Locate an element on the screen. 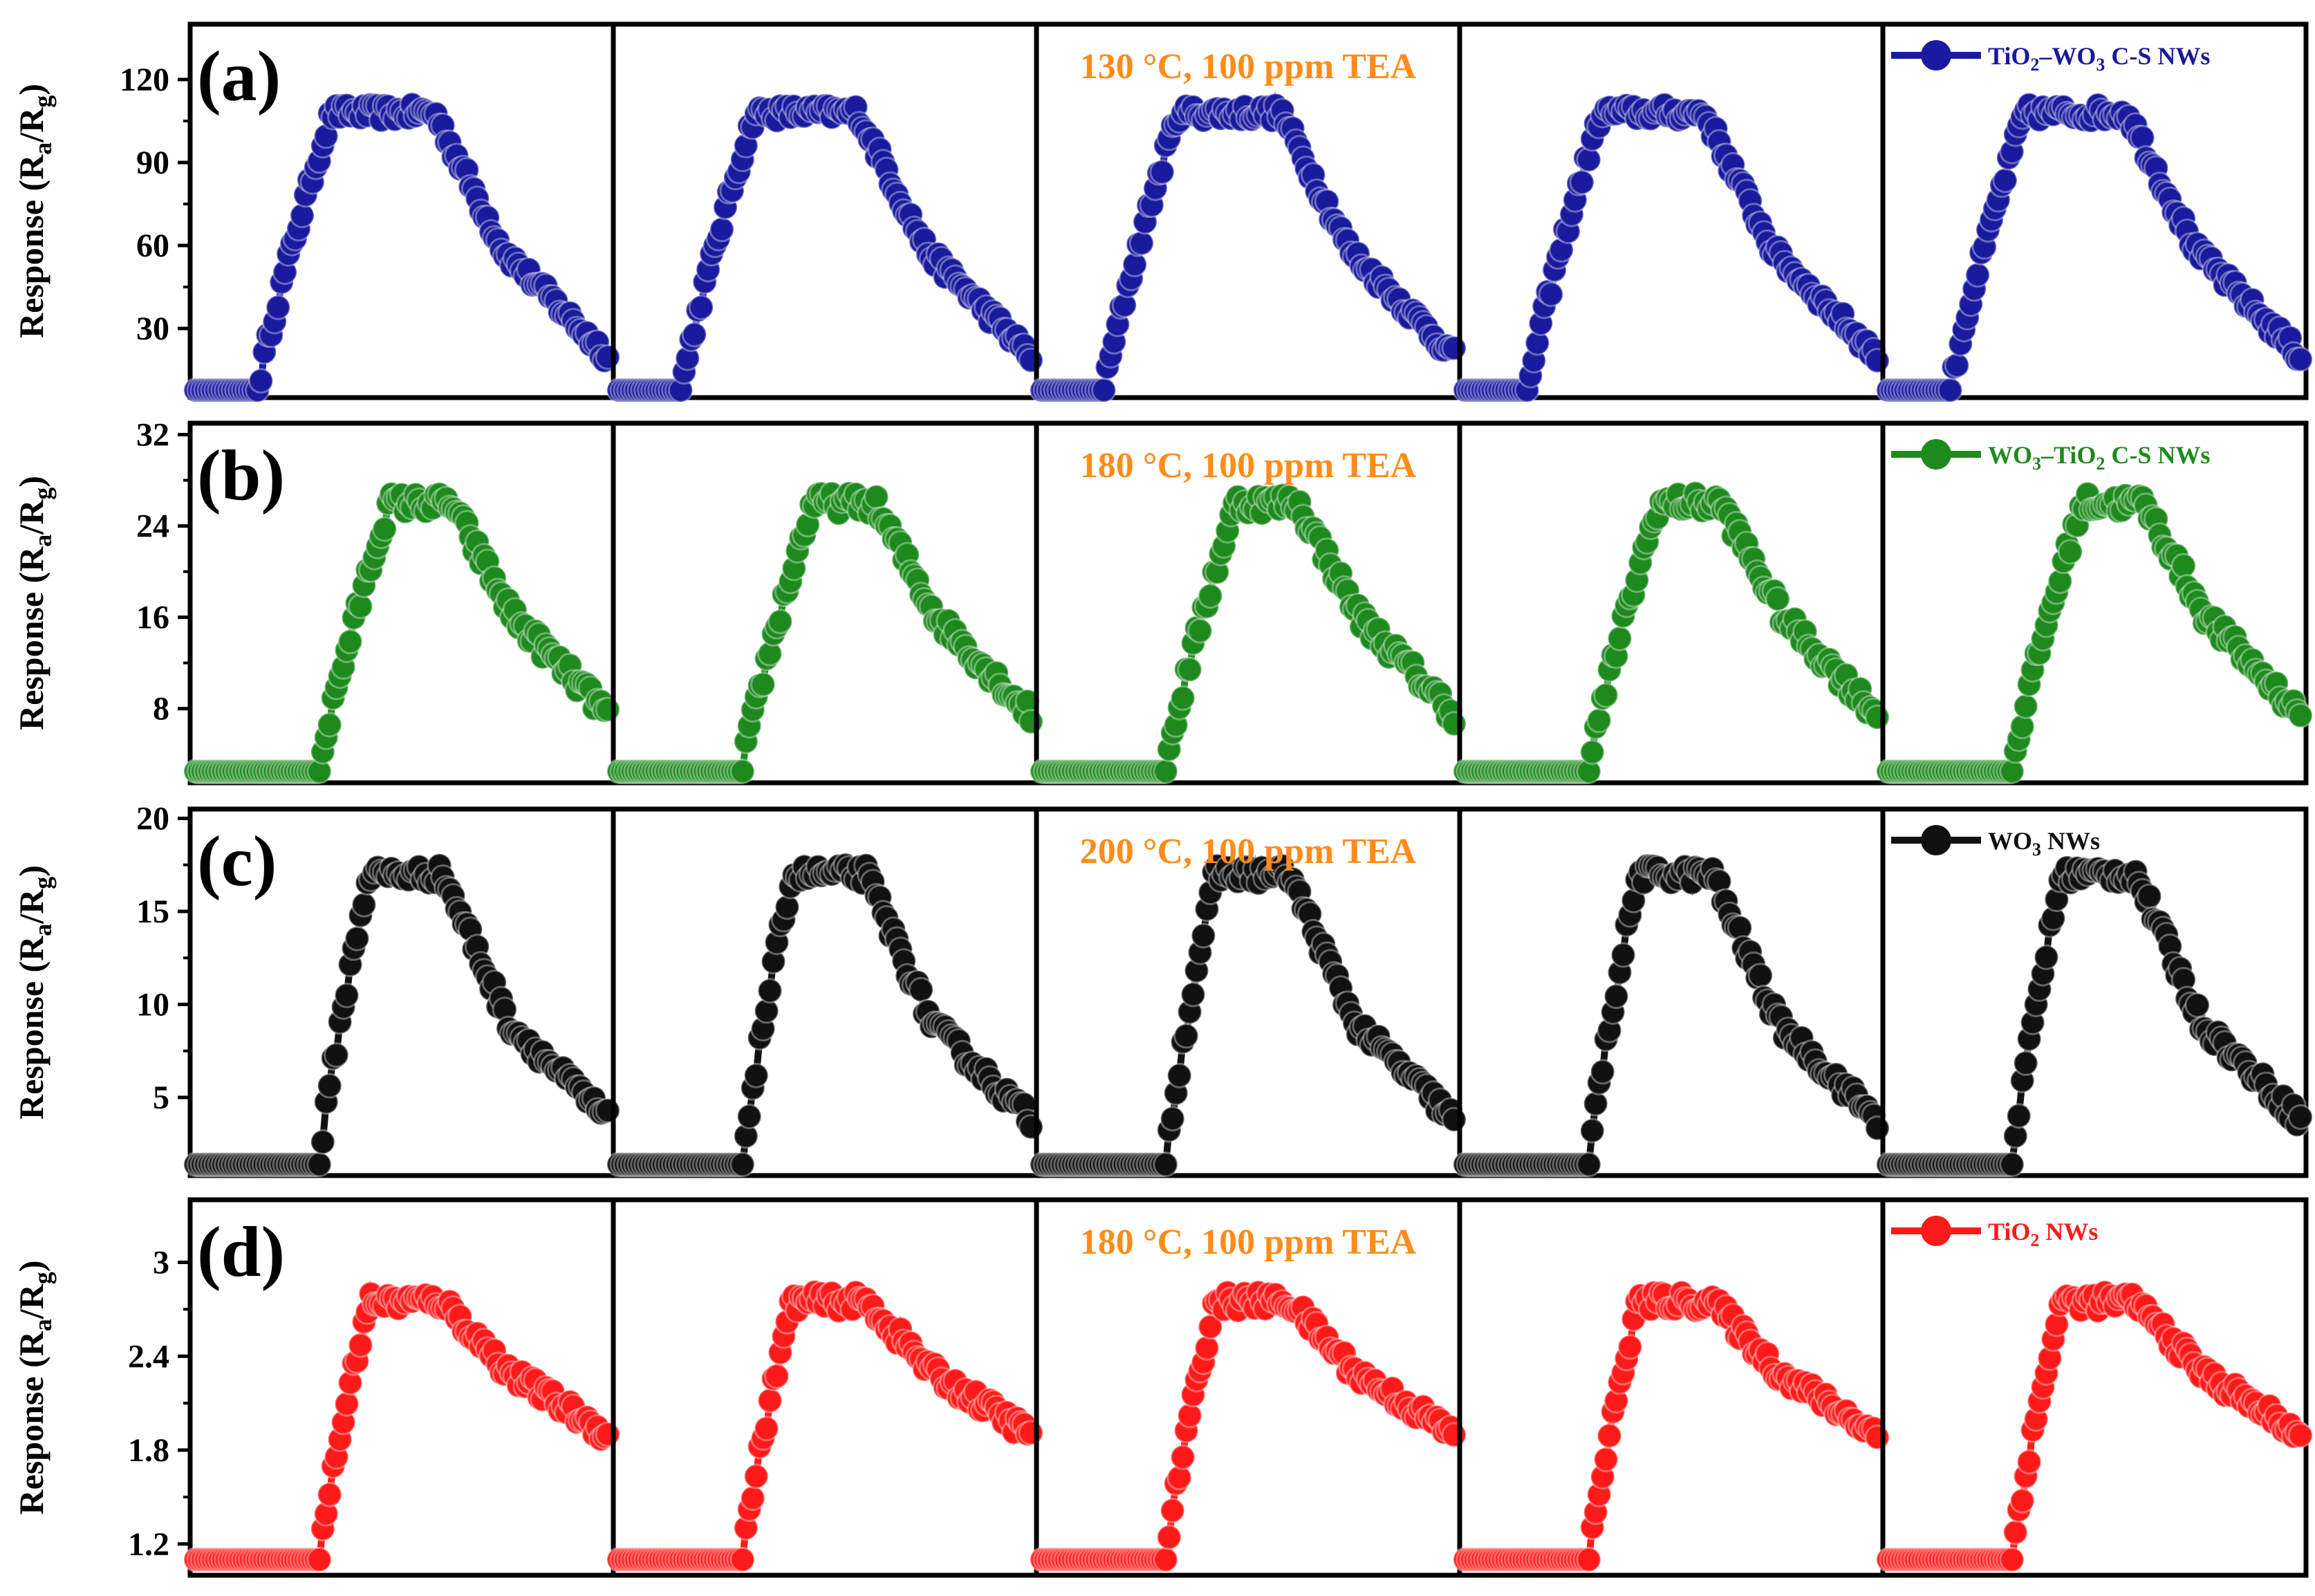 The image size is (2315, 1596). y-tick-label: 2.4 is located at coordinates (148, 1356).